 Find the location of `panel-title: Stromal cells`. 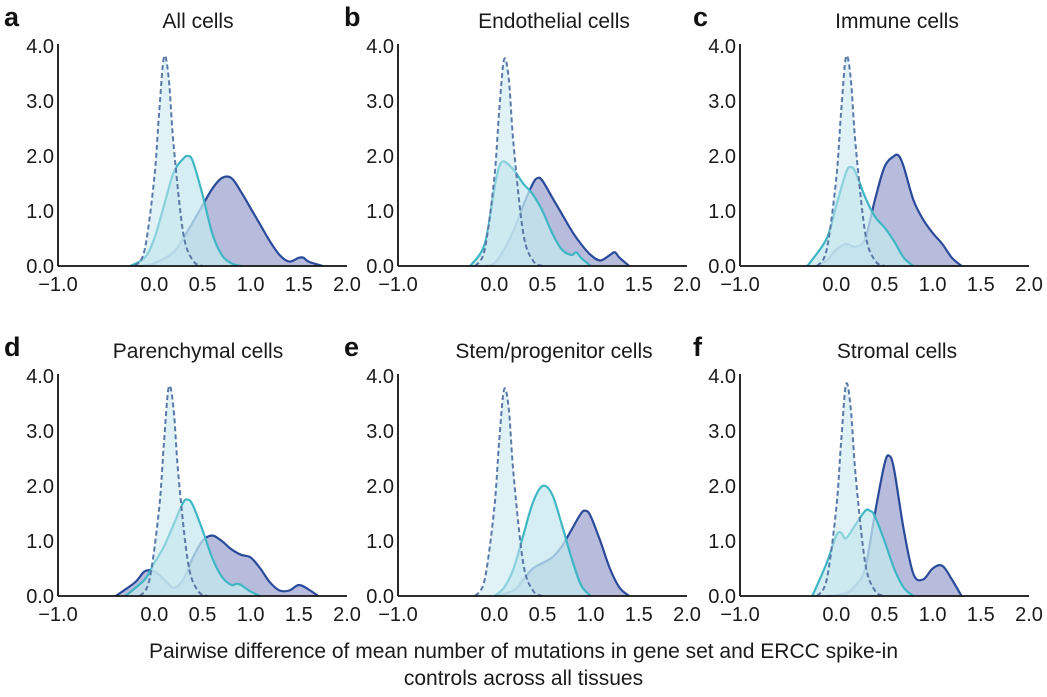

panel-title: Stromal cells is located at coordinates (897, 351).